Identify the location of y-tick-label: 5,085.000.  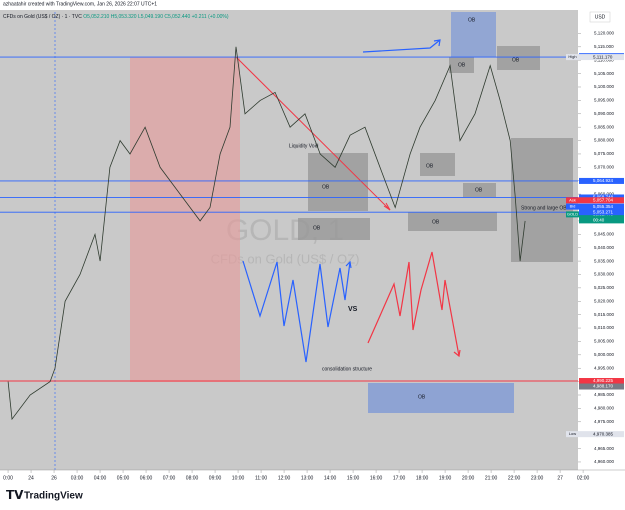
(604, 126).